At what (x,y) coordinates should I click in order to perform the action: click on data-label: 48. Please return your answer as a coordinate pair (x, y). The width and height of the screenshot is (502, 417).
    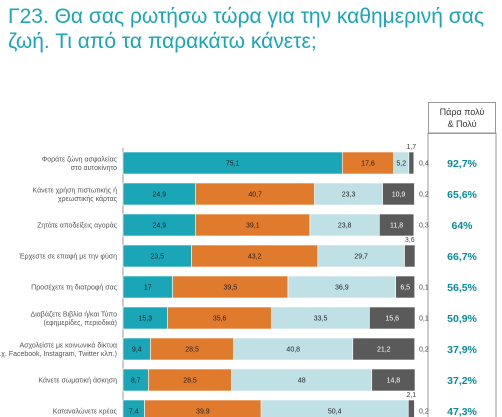
    Looking at the image, I should click on (302, 381).